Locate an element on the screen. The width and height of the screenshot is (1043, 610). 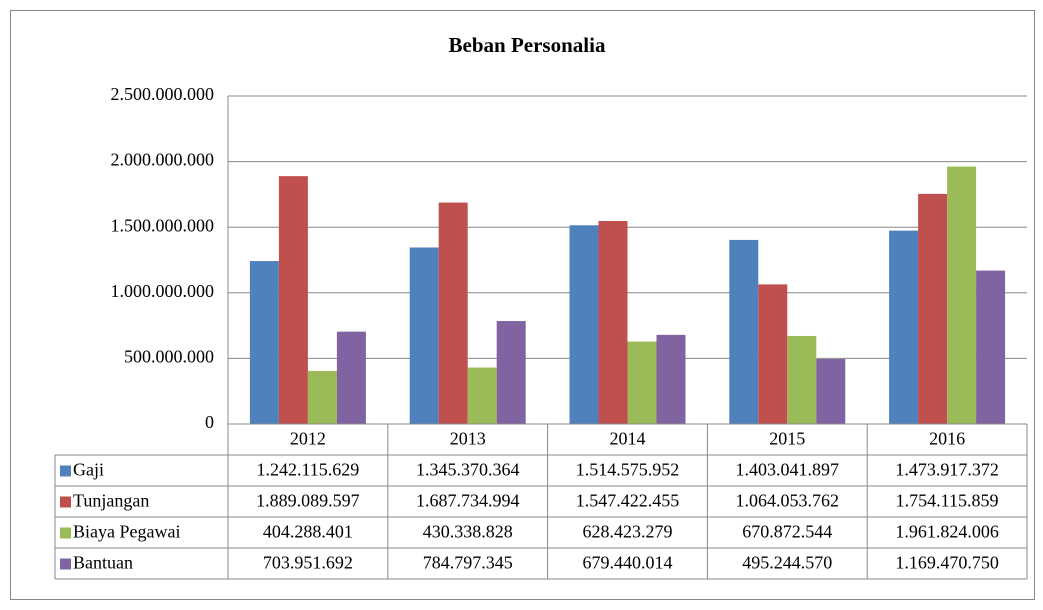
y-tick-label: 1.000.000.000 is located at coordinates (163, 291).